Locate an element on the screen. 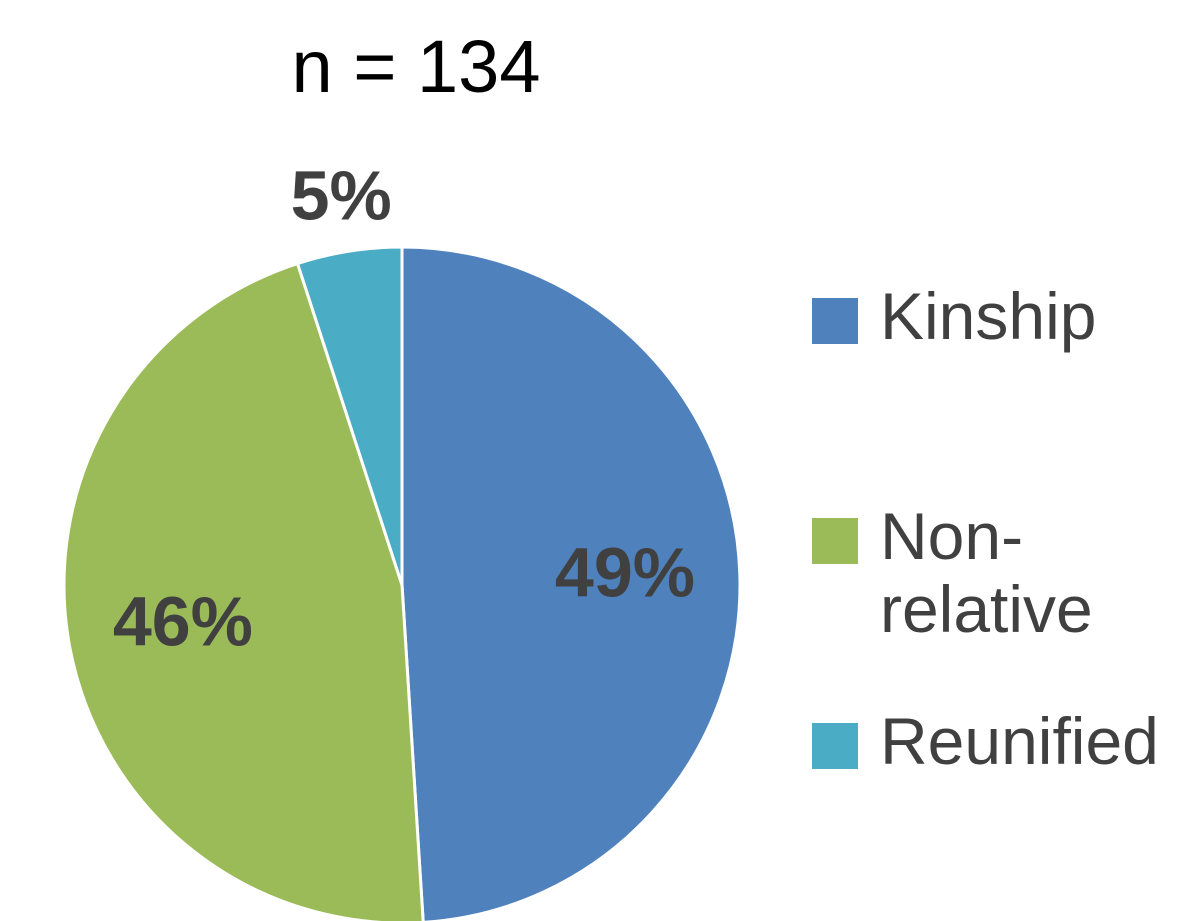 The height and width of the screenshot is (921, 1200). legend-item: Non-relative is located at coordinates (996, 572).